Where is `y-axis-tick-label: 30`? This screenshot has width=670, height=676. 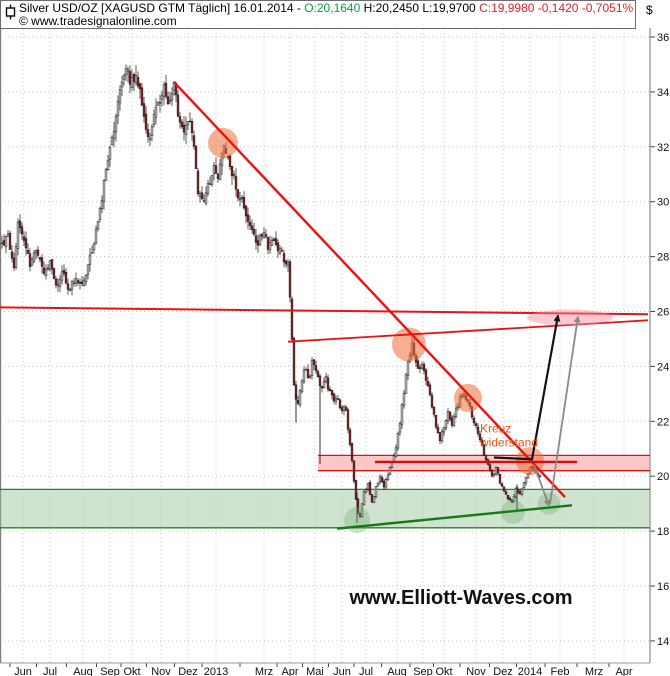 y-axis-tick-label: 30 is located at coordinates (663, 203).